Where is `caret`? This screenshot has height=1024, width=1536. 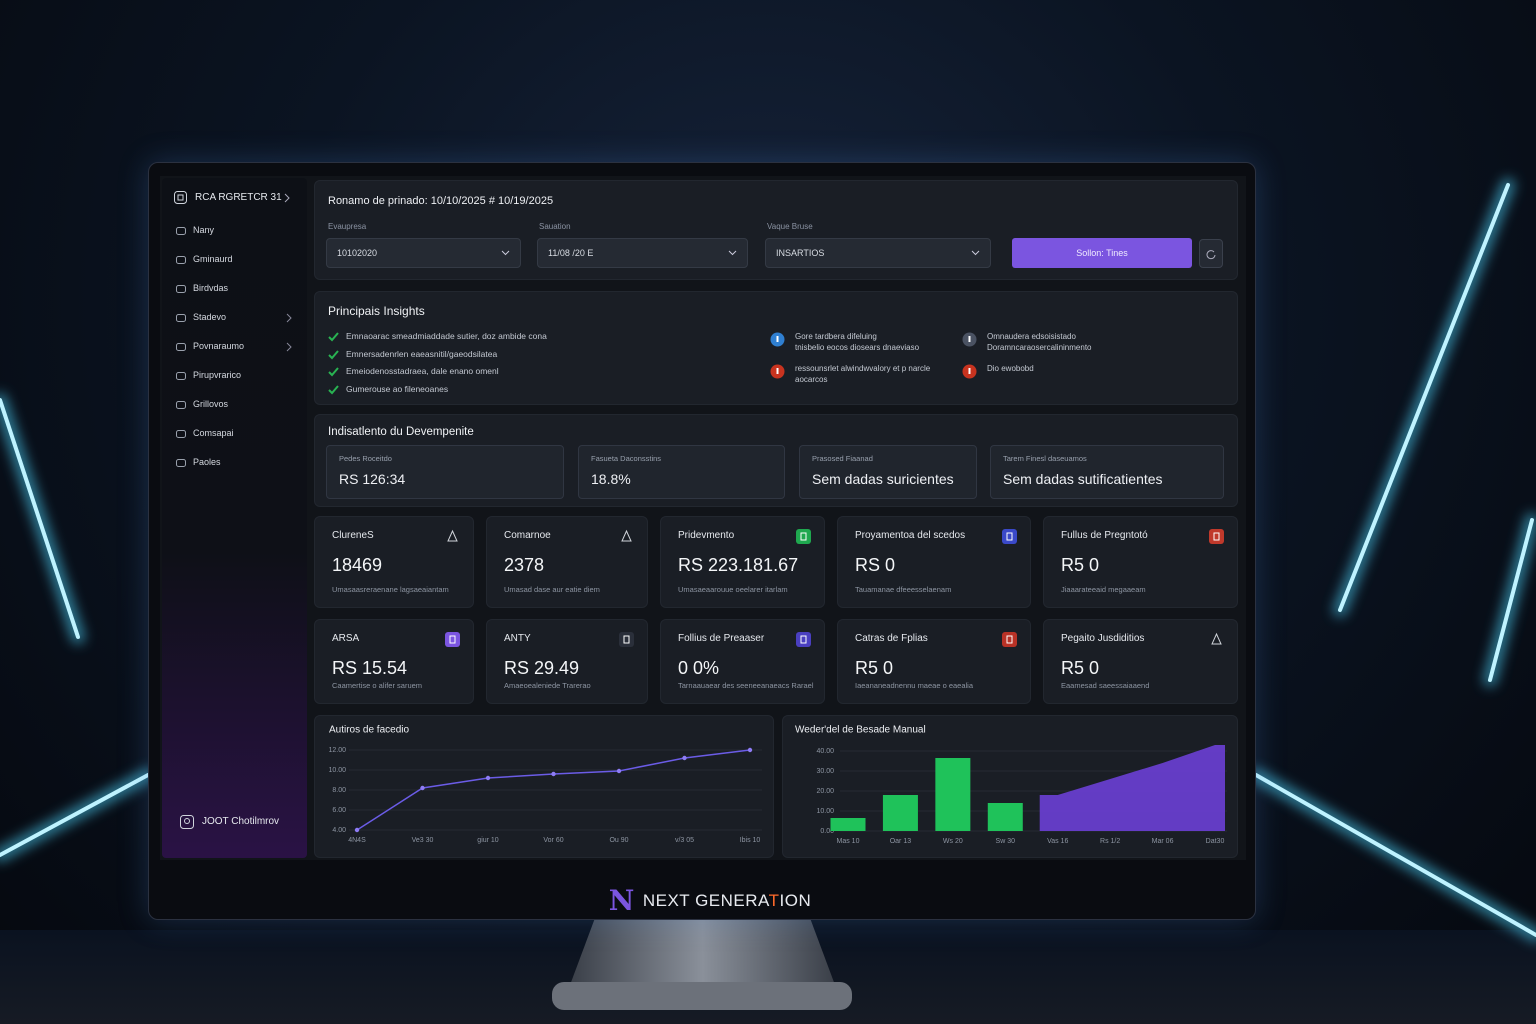
caret is located at coordinates (505, 253).